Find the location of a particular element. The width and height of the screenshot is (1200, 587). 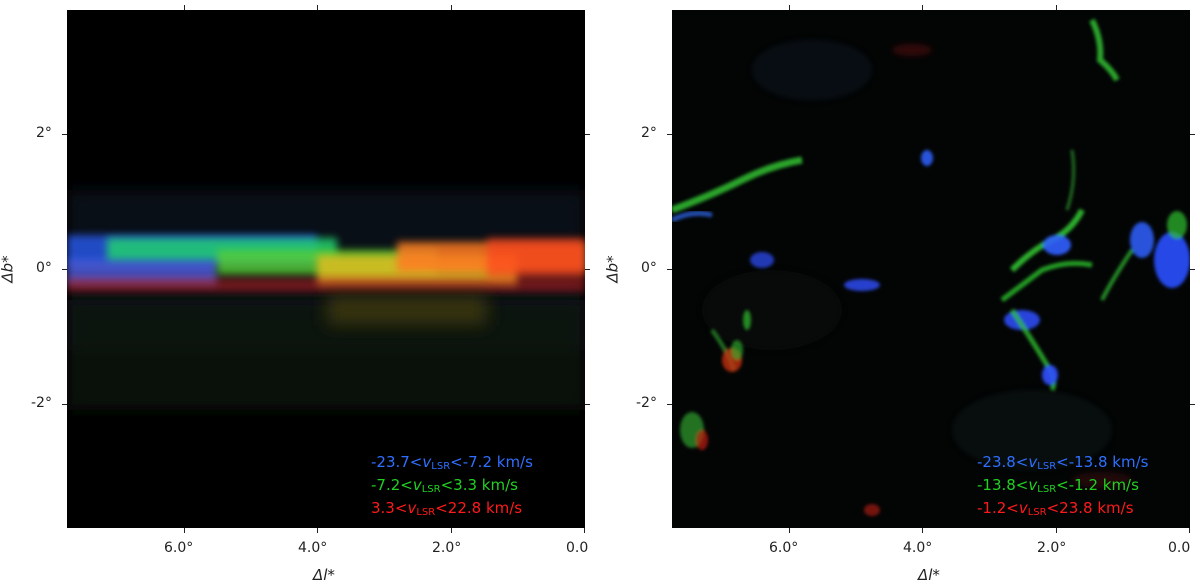

legend-line-red: -1.2<vLSR<23.8 km/s is located at coordinates (1062, 510).